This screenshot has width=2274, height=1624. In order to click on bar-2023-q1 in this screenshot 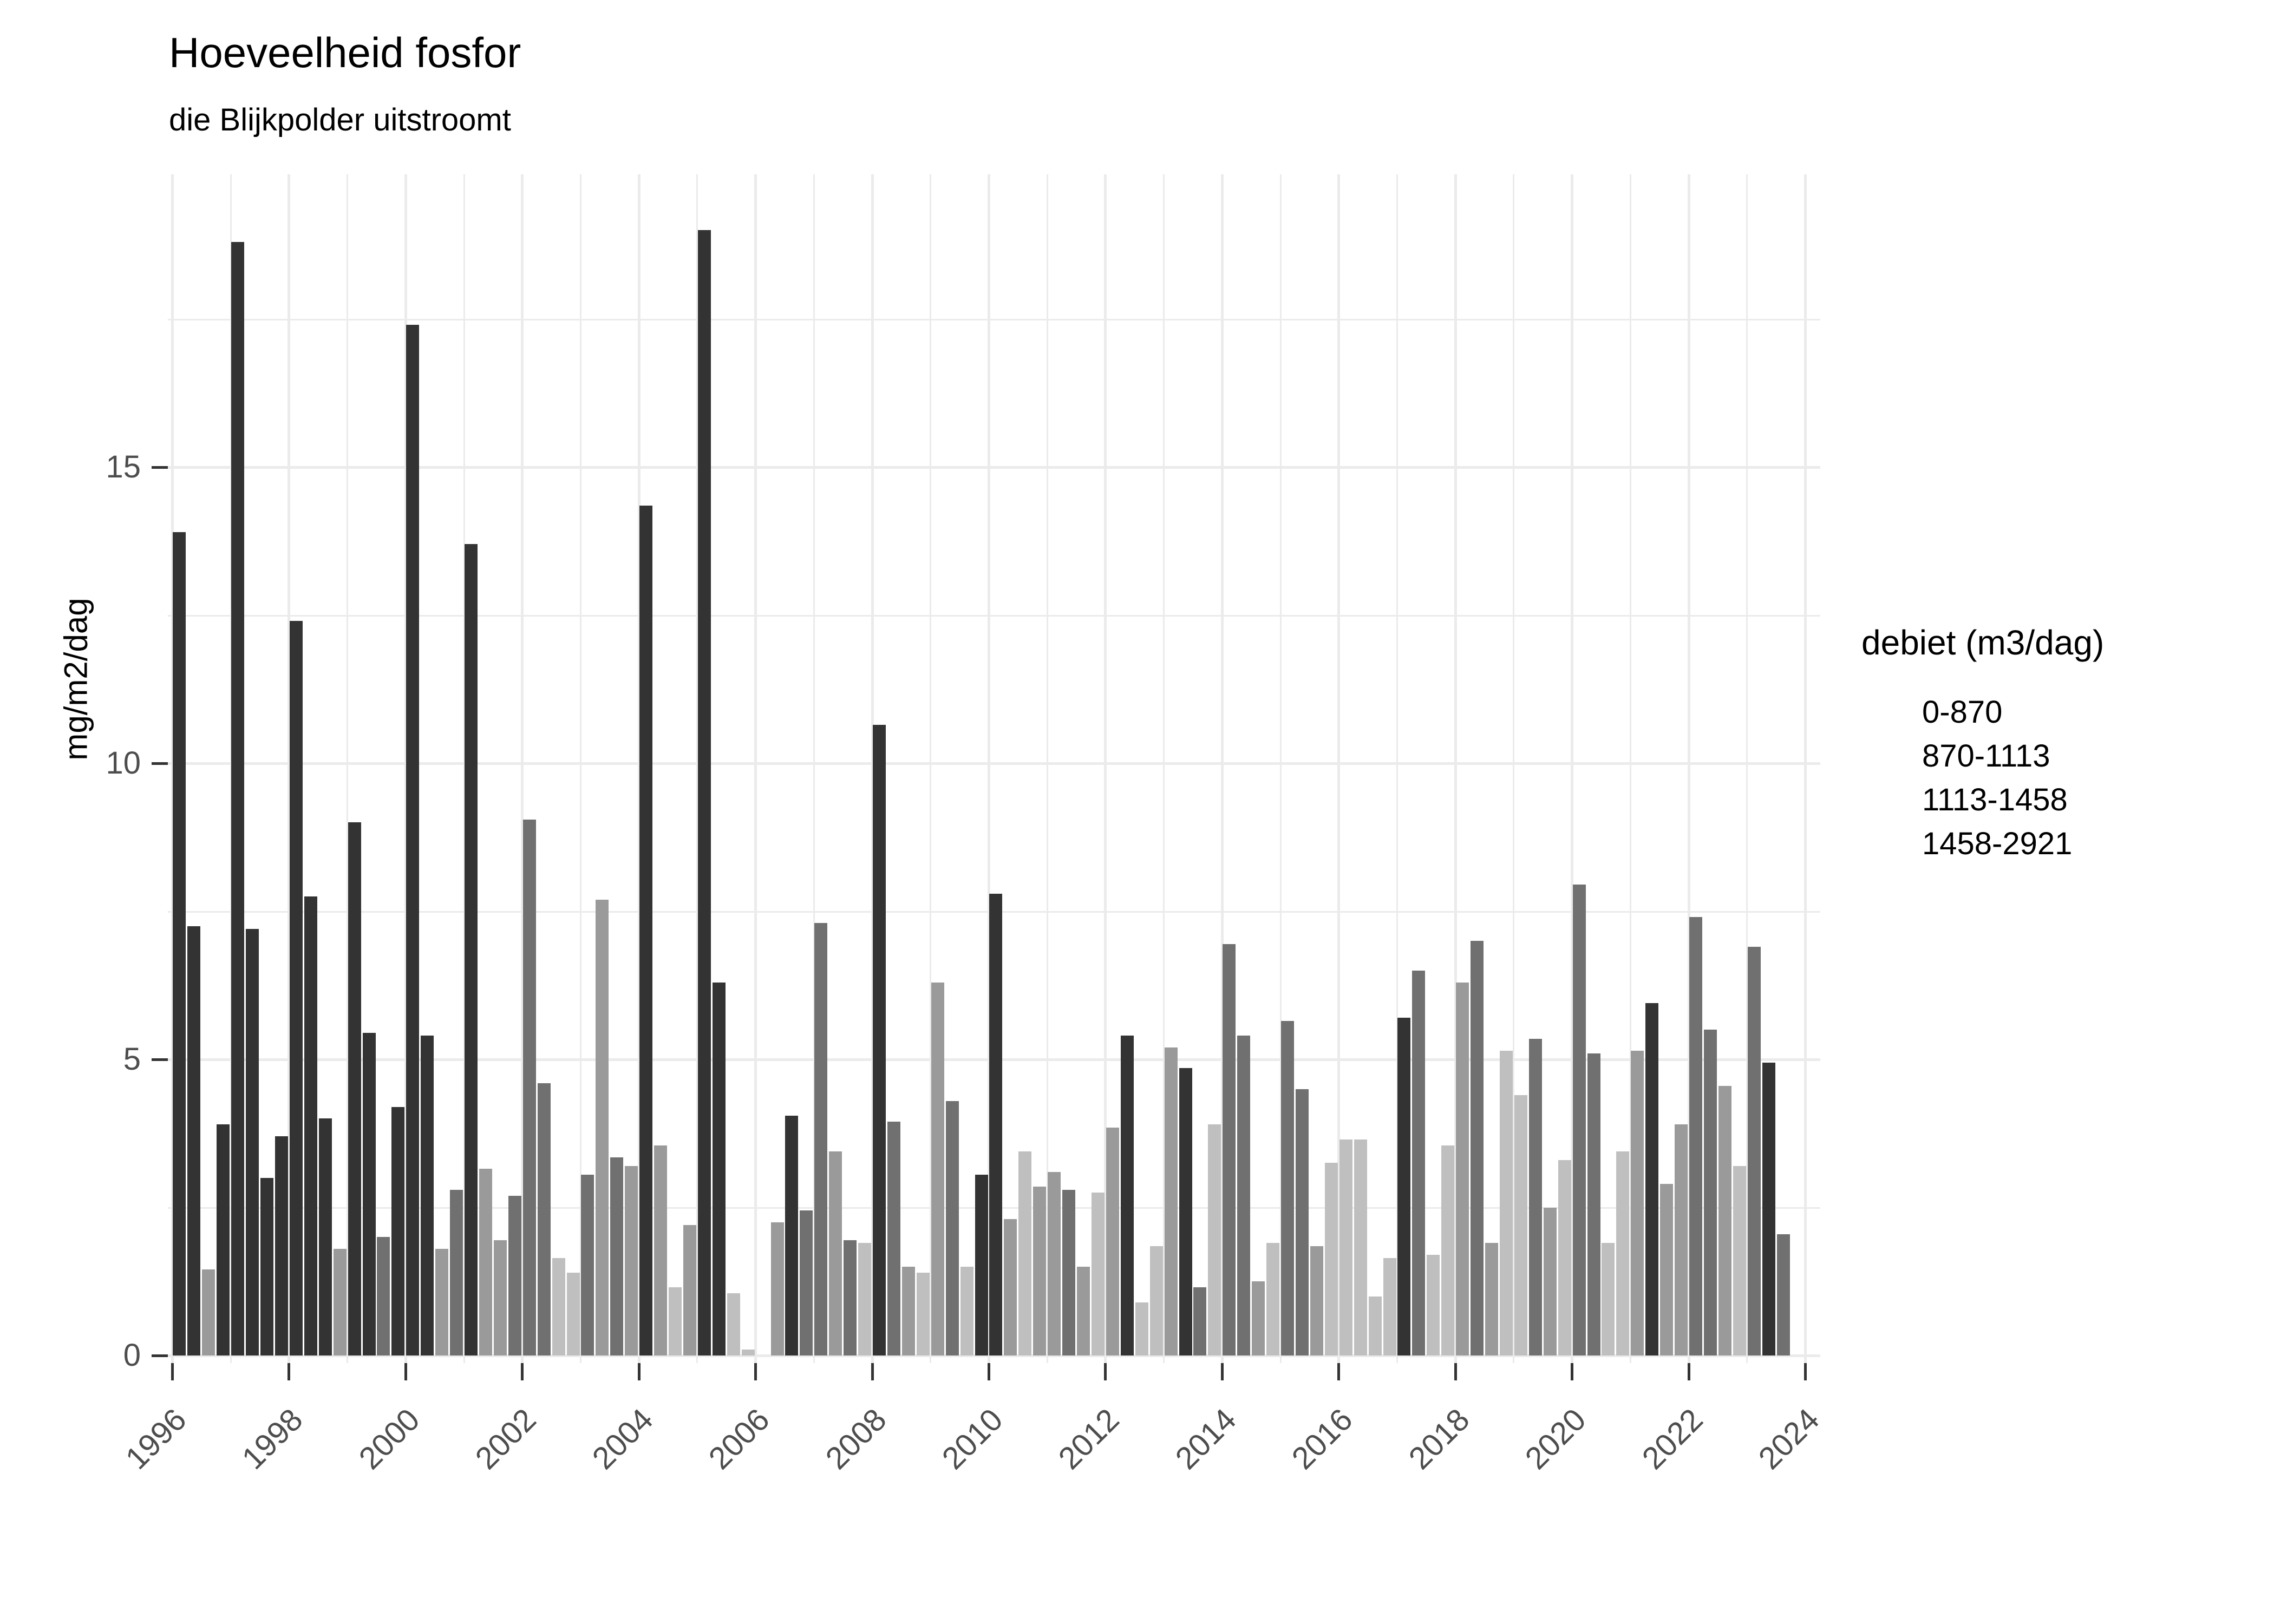, I will do `click(1754, 1151)`.